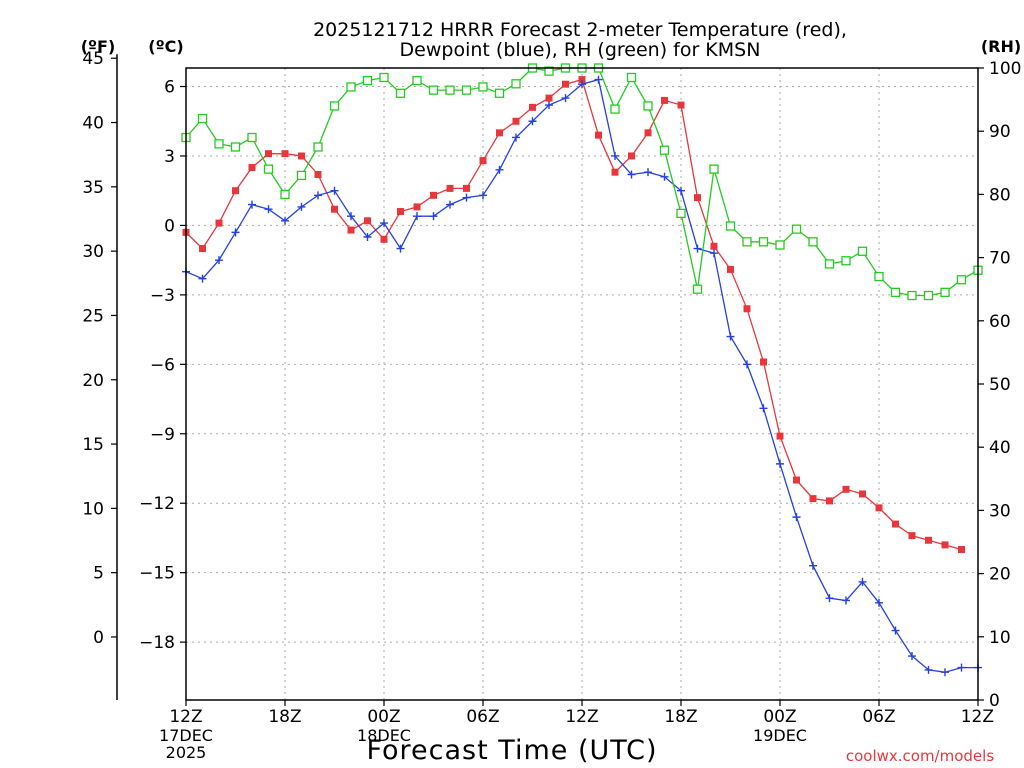  I want to click on rh-axis: 0 10 20 30 40 50 60 70 80 90 100, so click(999, 385).